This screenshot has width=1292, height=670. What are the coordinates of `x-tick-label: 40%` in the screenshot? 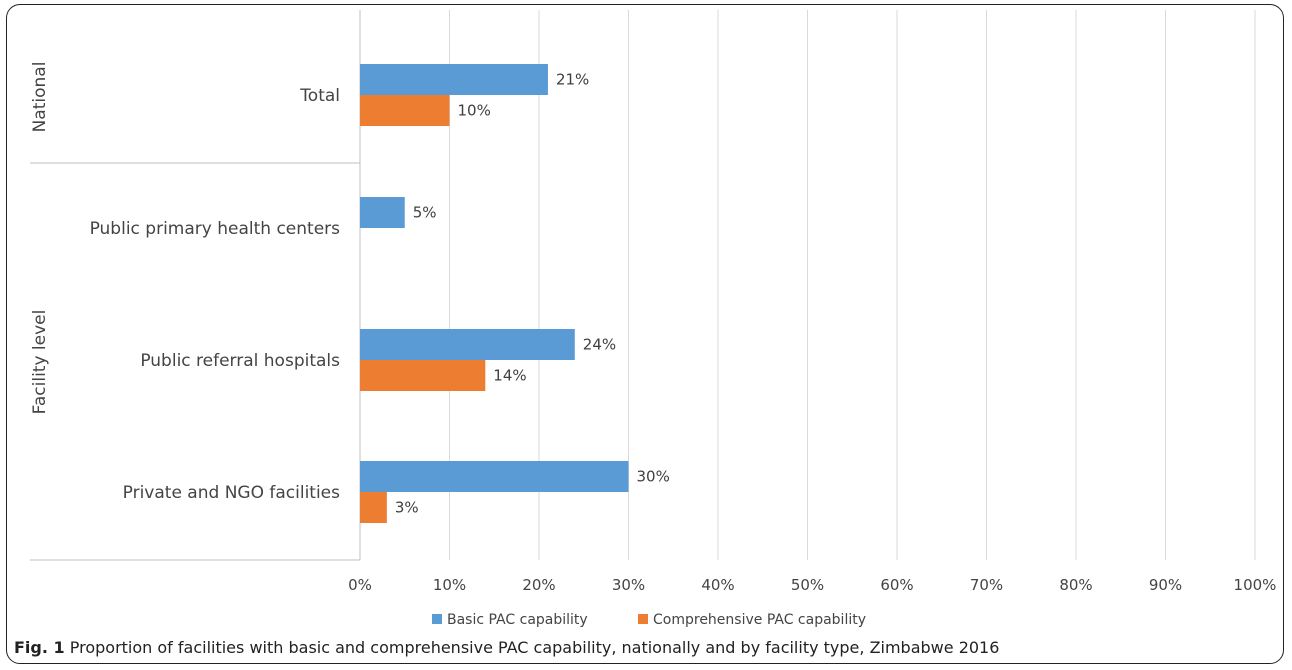 It's located at (717, 585).